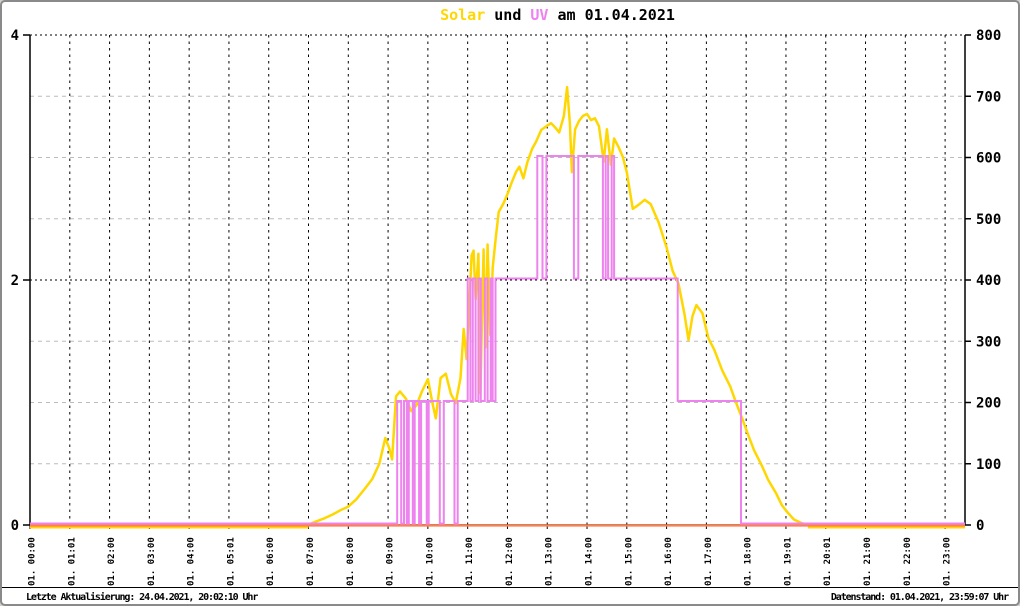 The height and width of the screenshot is (606, 1020). Describe the element at coordinates (988, 97) in the screenshot. I see `y-right-label-700: 700` at that location.